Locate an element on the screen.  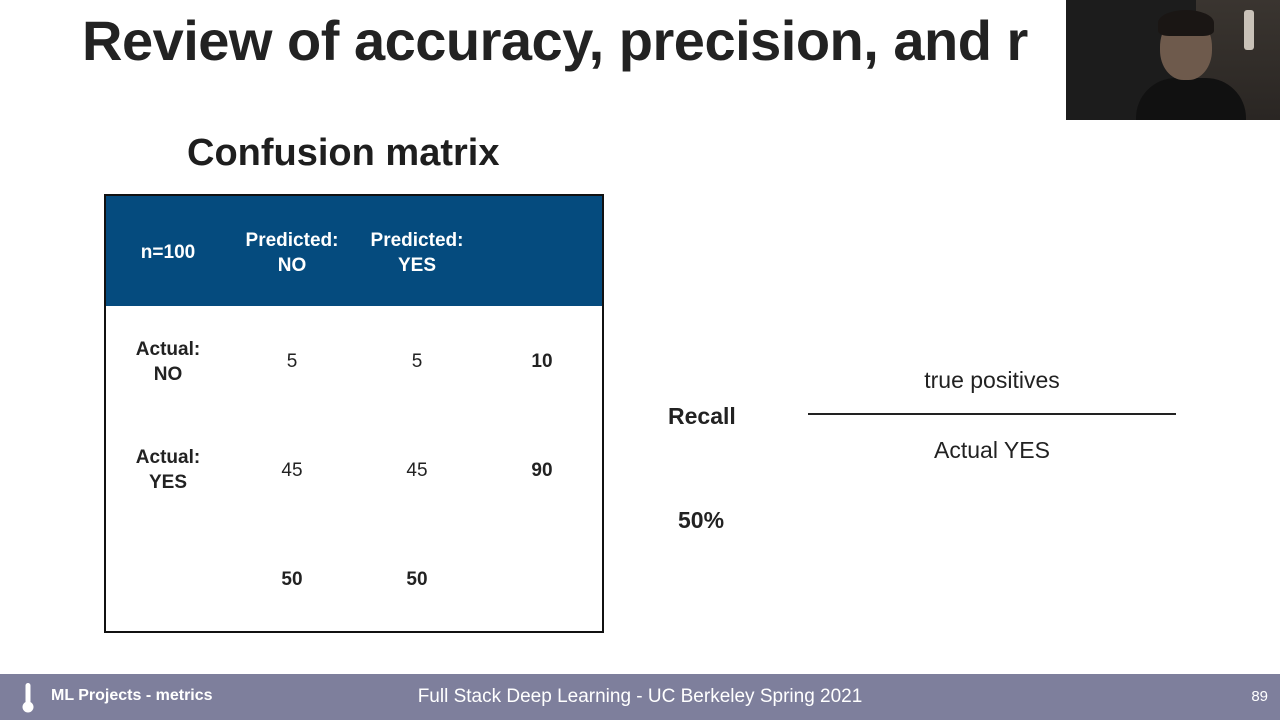
recall-formula-denominator: Actual YES is located at coordinates (992, 450).